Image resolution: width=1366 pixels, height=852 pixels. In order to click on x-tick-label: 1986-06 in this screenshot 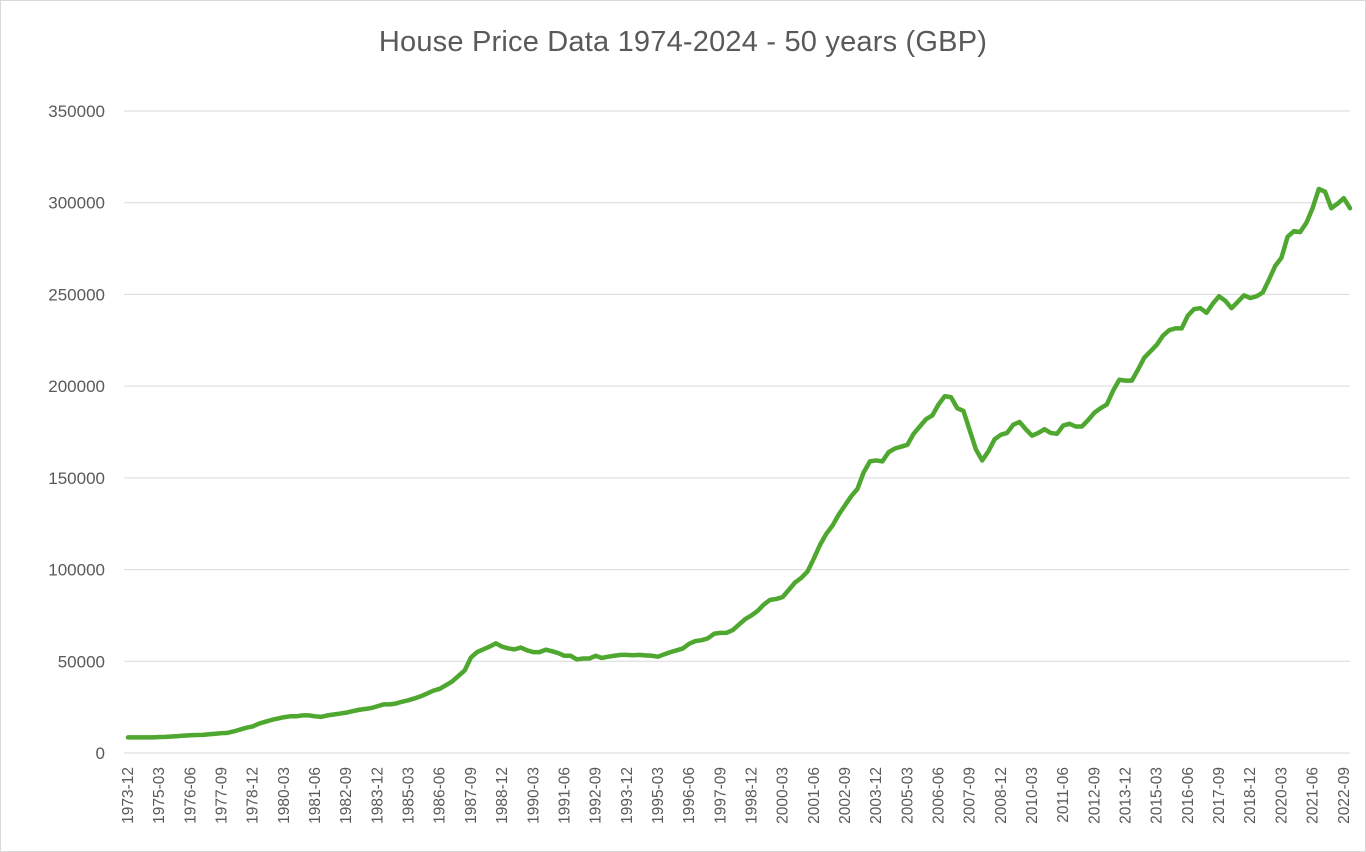, I will do `click(440, 795)`.